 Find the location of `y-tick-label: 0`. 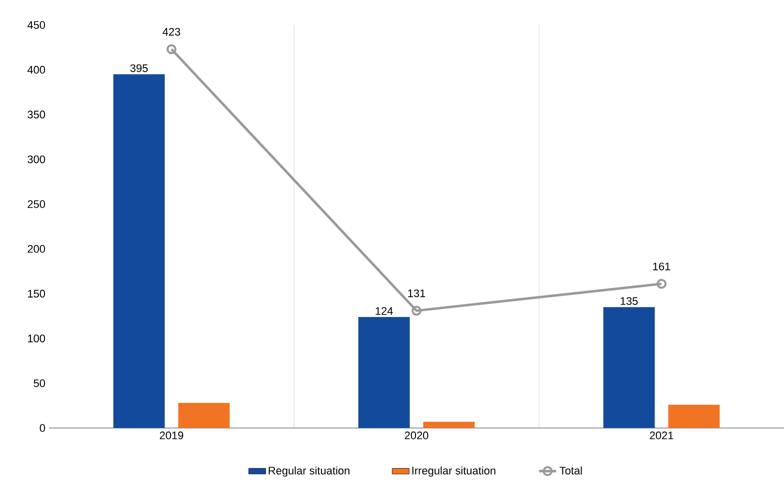

y-tick-label: 0 is located at coordinates (43, 428).